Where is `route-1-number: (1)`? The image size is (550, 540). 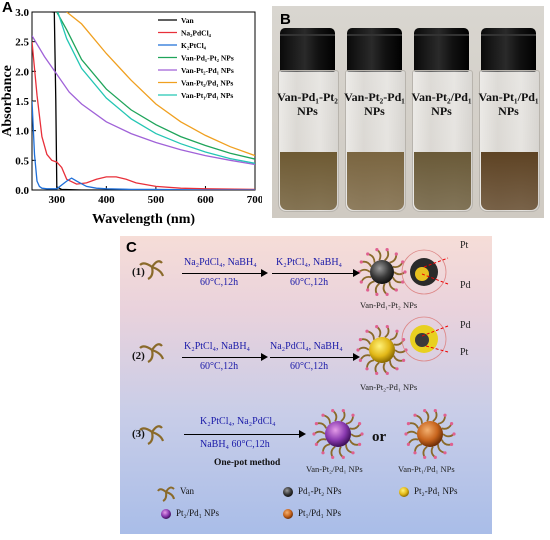 route-1-number: (1) is located at coordinates (138, 272).